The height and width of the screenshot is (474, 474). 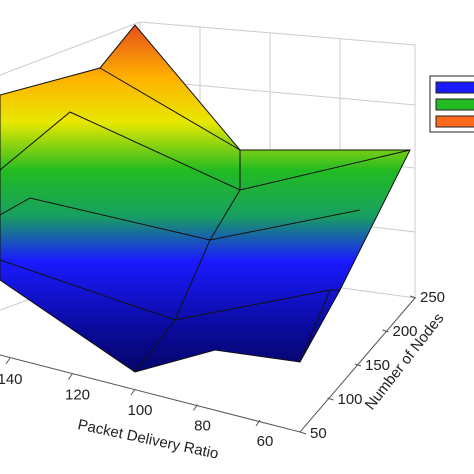 What do you see at coordinates (139, 410) in the screenshot?
I see `x-tick-label: 100` at bounding box center [139, 410].